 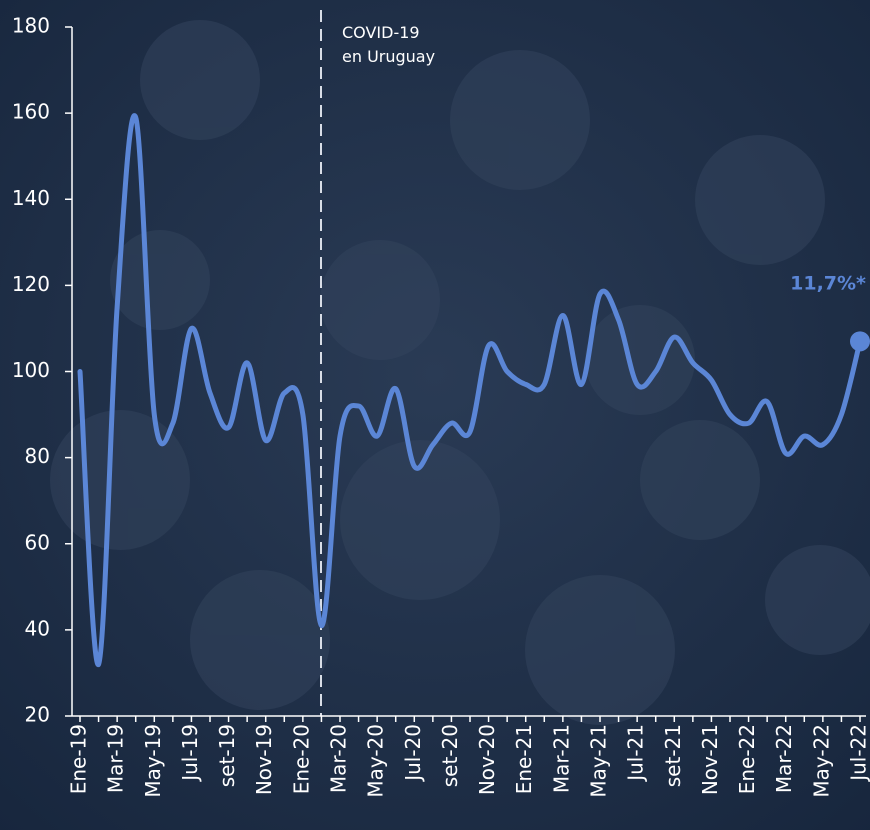 What do you see at coordinates (79, 759) in the screenshot?
I see `x-tick-label: Ene-19` at bounding box center [79, 759].